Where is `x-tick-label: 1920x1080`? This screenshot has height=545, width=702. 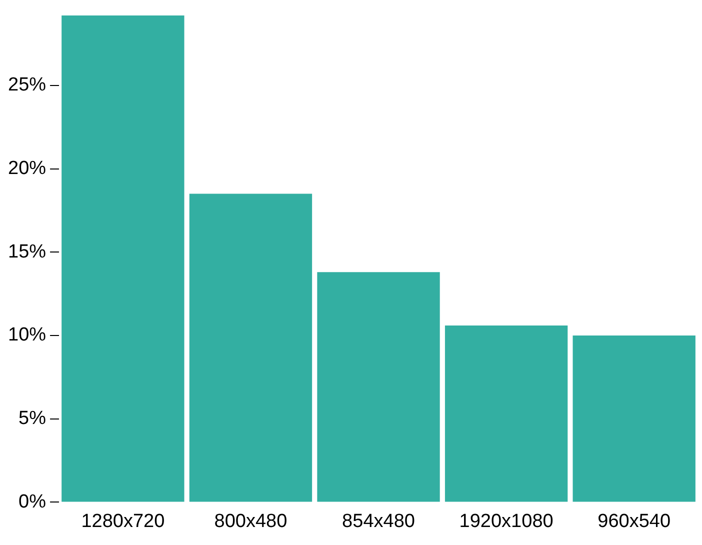 x-tick-label: 1920x1080 is located at coordinates (506, 521).